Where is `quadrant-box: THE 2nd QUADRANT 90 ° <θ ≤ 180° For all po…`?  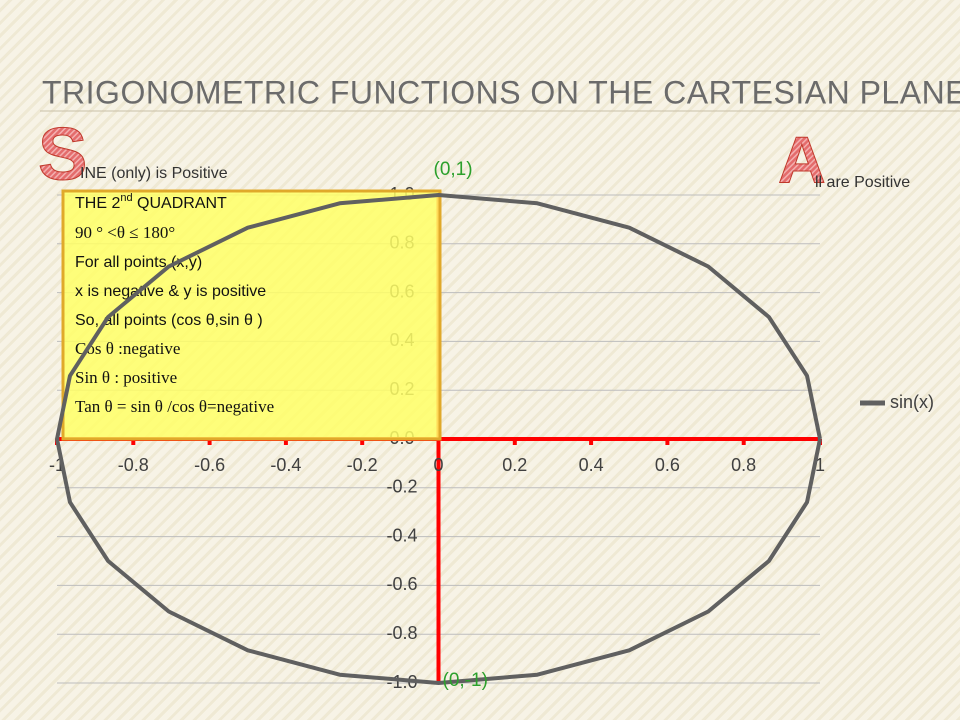
quadrant-box: THE 2nd QUADRANT 90 ° <θ ≤ 180° For all po… is located at coordinates (251, 315).